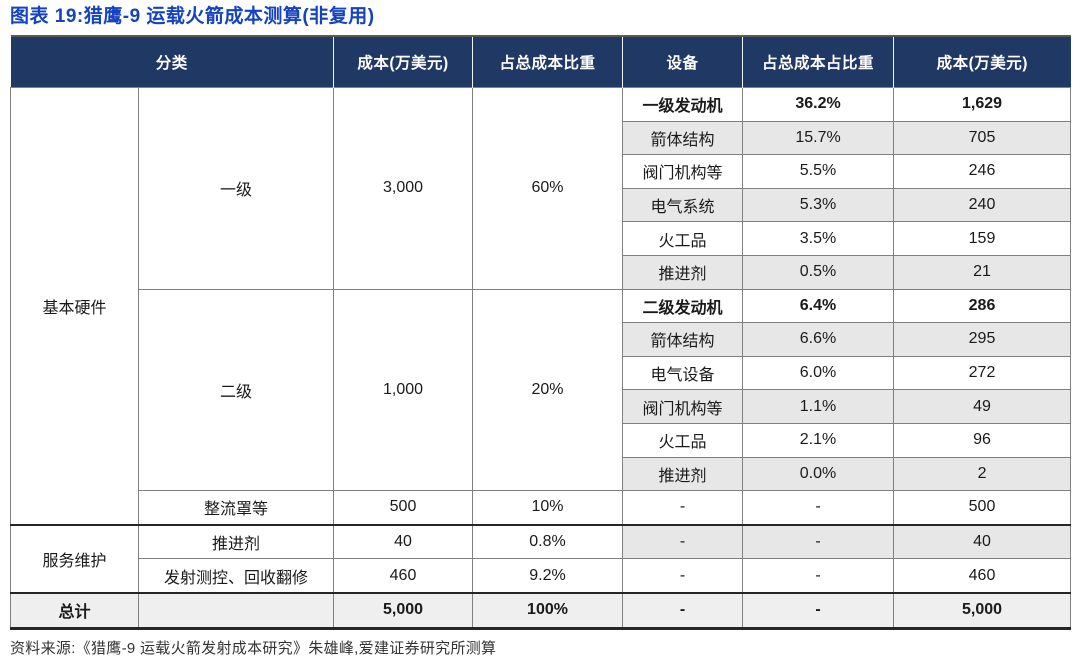  Describe the element at coordinates (982, 610) in the screenshot. I see `device-cost-cell: 5,000` at that location.